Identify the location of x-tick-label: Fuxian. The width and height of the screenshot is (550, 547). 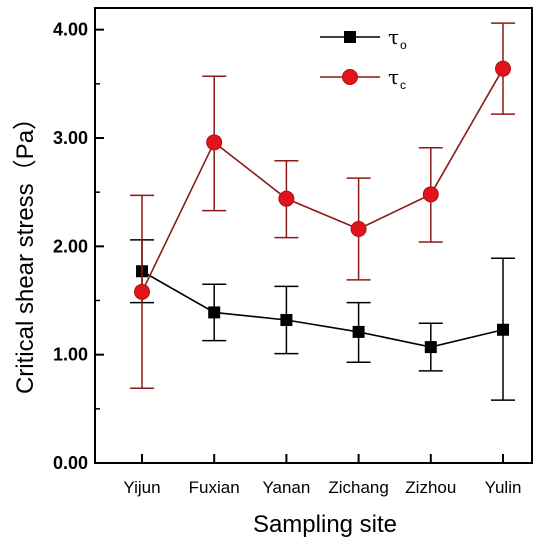
(214, 487).